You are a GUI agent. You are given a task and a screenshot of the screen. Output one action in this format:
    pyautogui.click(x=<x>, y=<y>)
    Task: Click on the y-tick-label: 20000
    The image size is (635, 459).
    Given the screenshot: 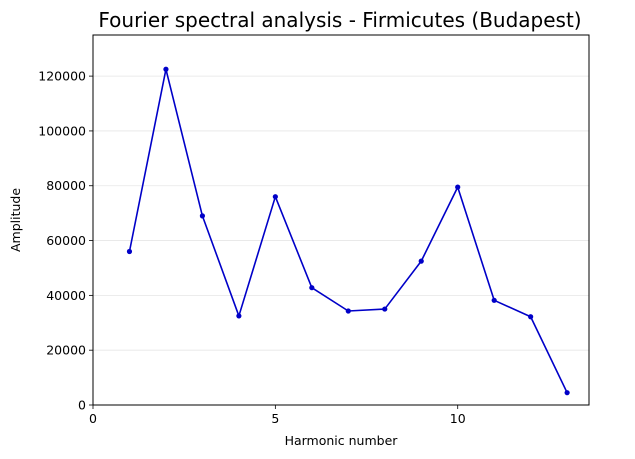 What is the action you would take?
    pyautogui.click(x=66, y=350)
    